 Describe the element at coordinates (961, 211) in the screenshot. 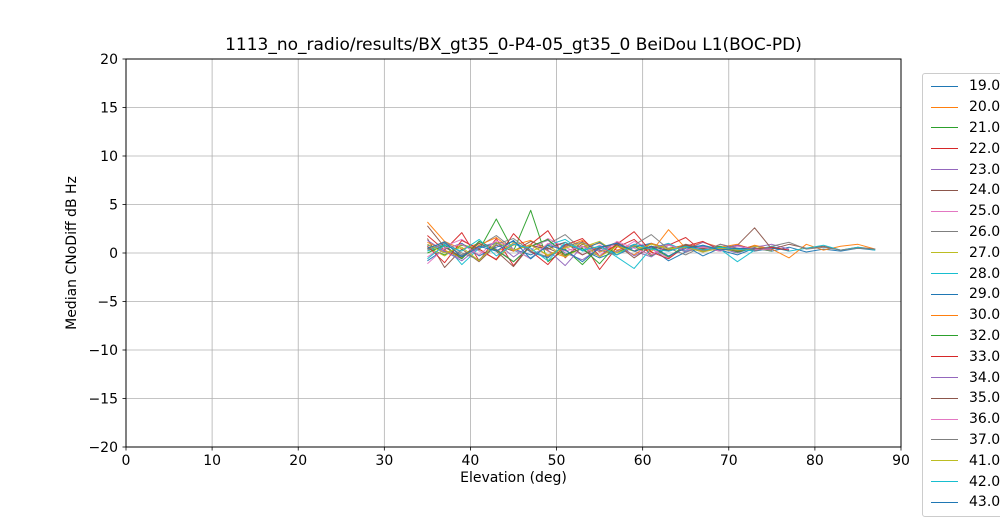

I see `legend-item: 25.0` at that location.